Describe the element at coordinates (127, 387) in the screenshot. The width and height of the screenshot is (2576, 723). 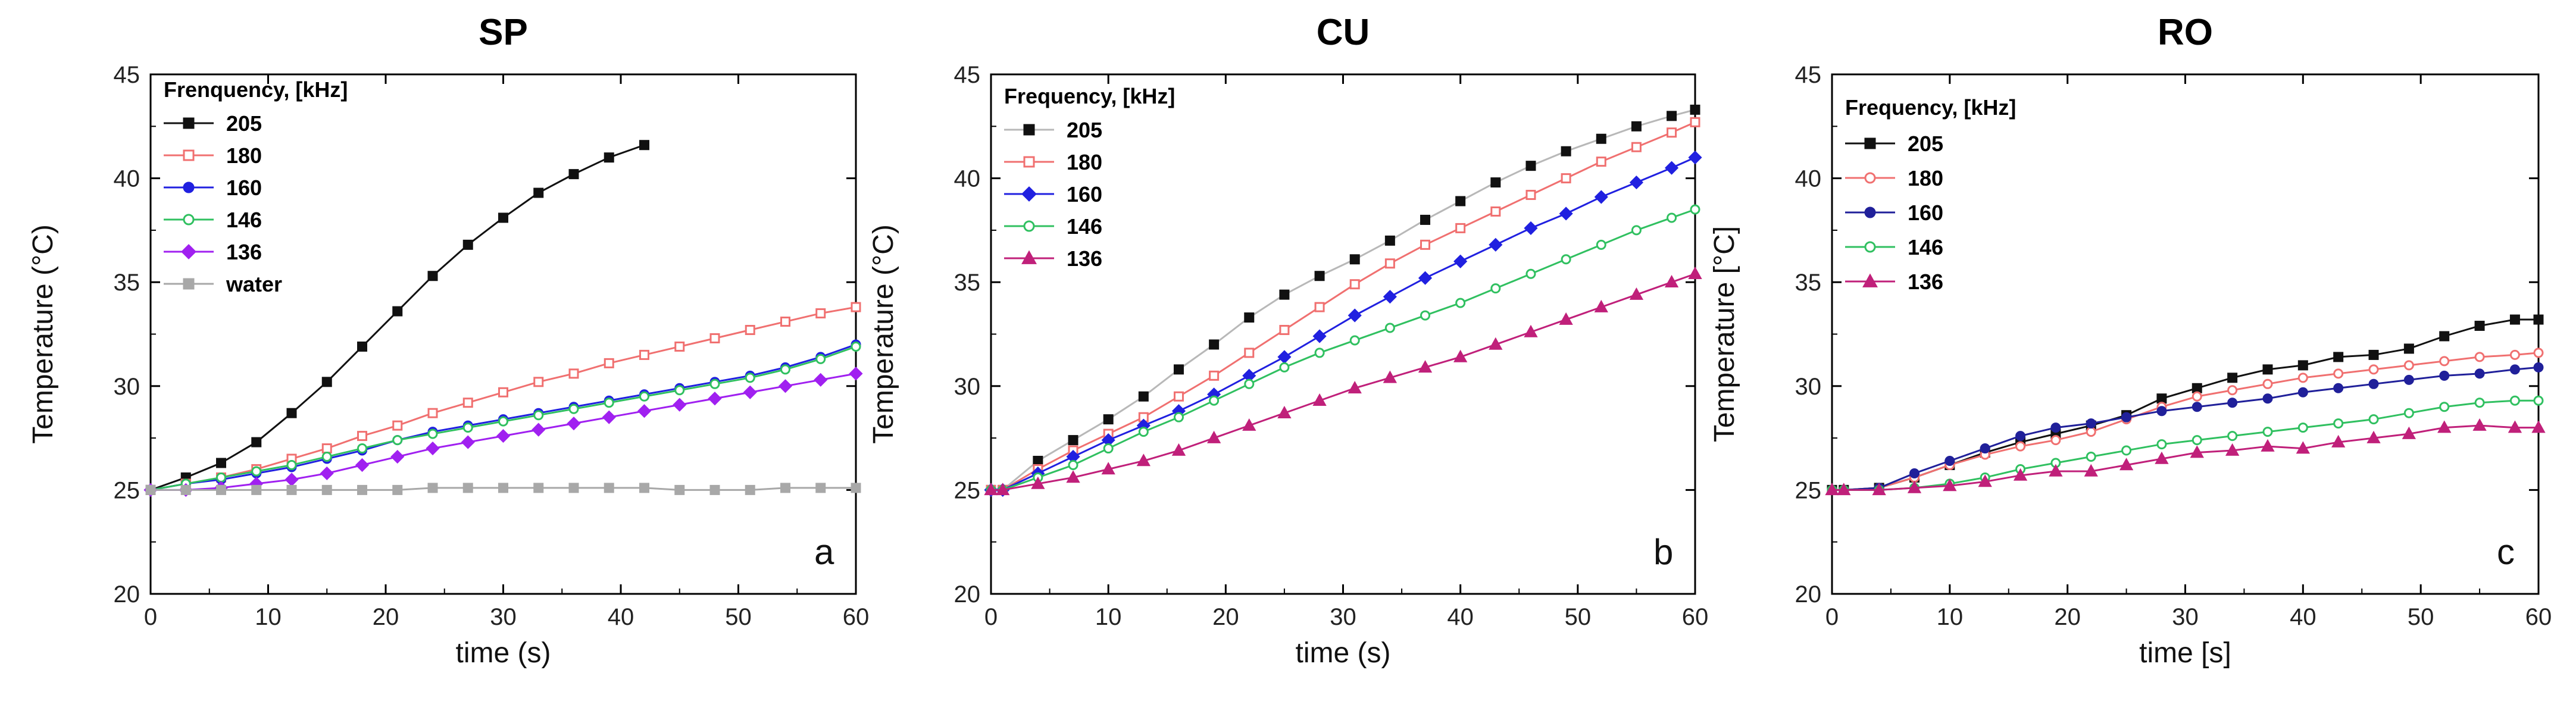
I see `y-tick-label: 30` at that location.